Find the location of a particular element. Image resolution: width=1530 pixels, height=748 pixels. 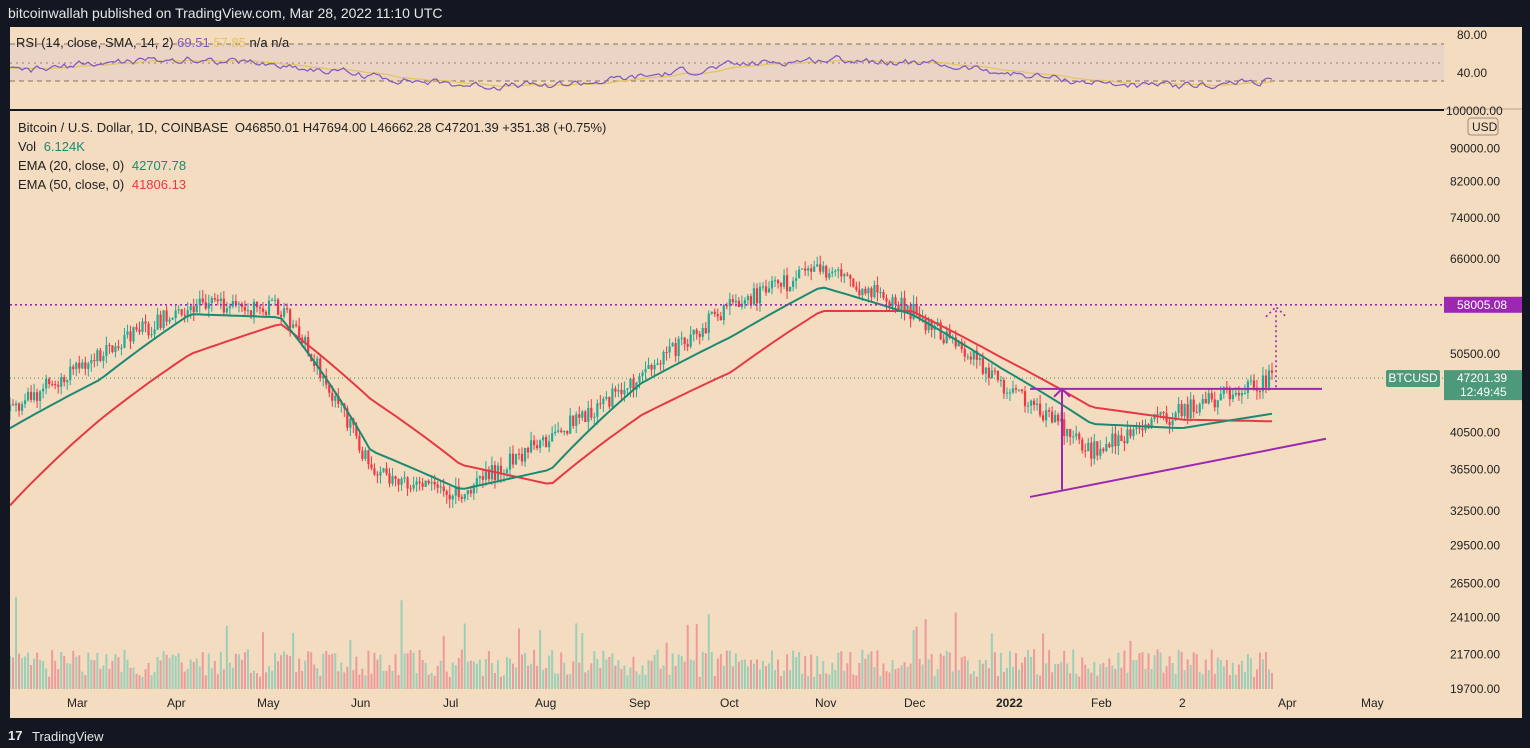

time-tick: Feb is located at coordinates (1101, 703).